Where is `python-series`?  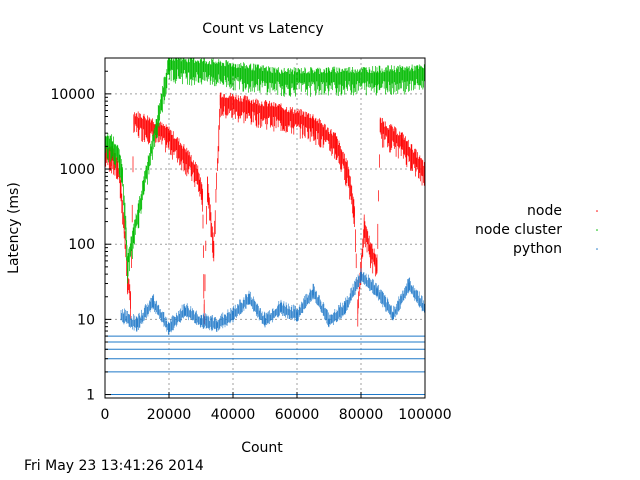 python-series is located at coordinates (273, 301).